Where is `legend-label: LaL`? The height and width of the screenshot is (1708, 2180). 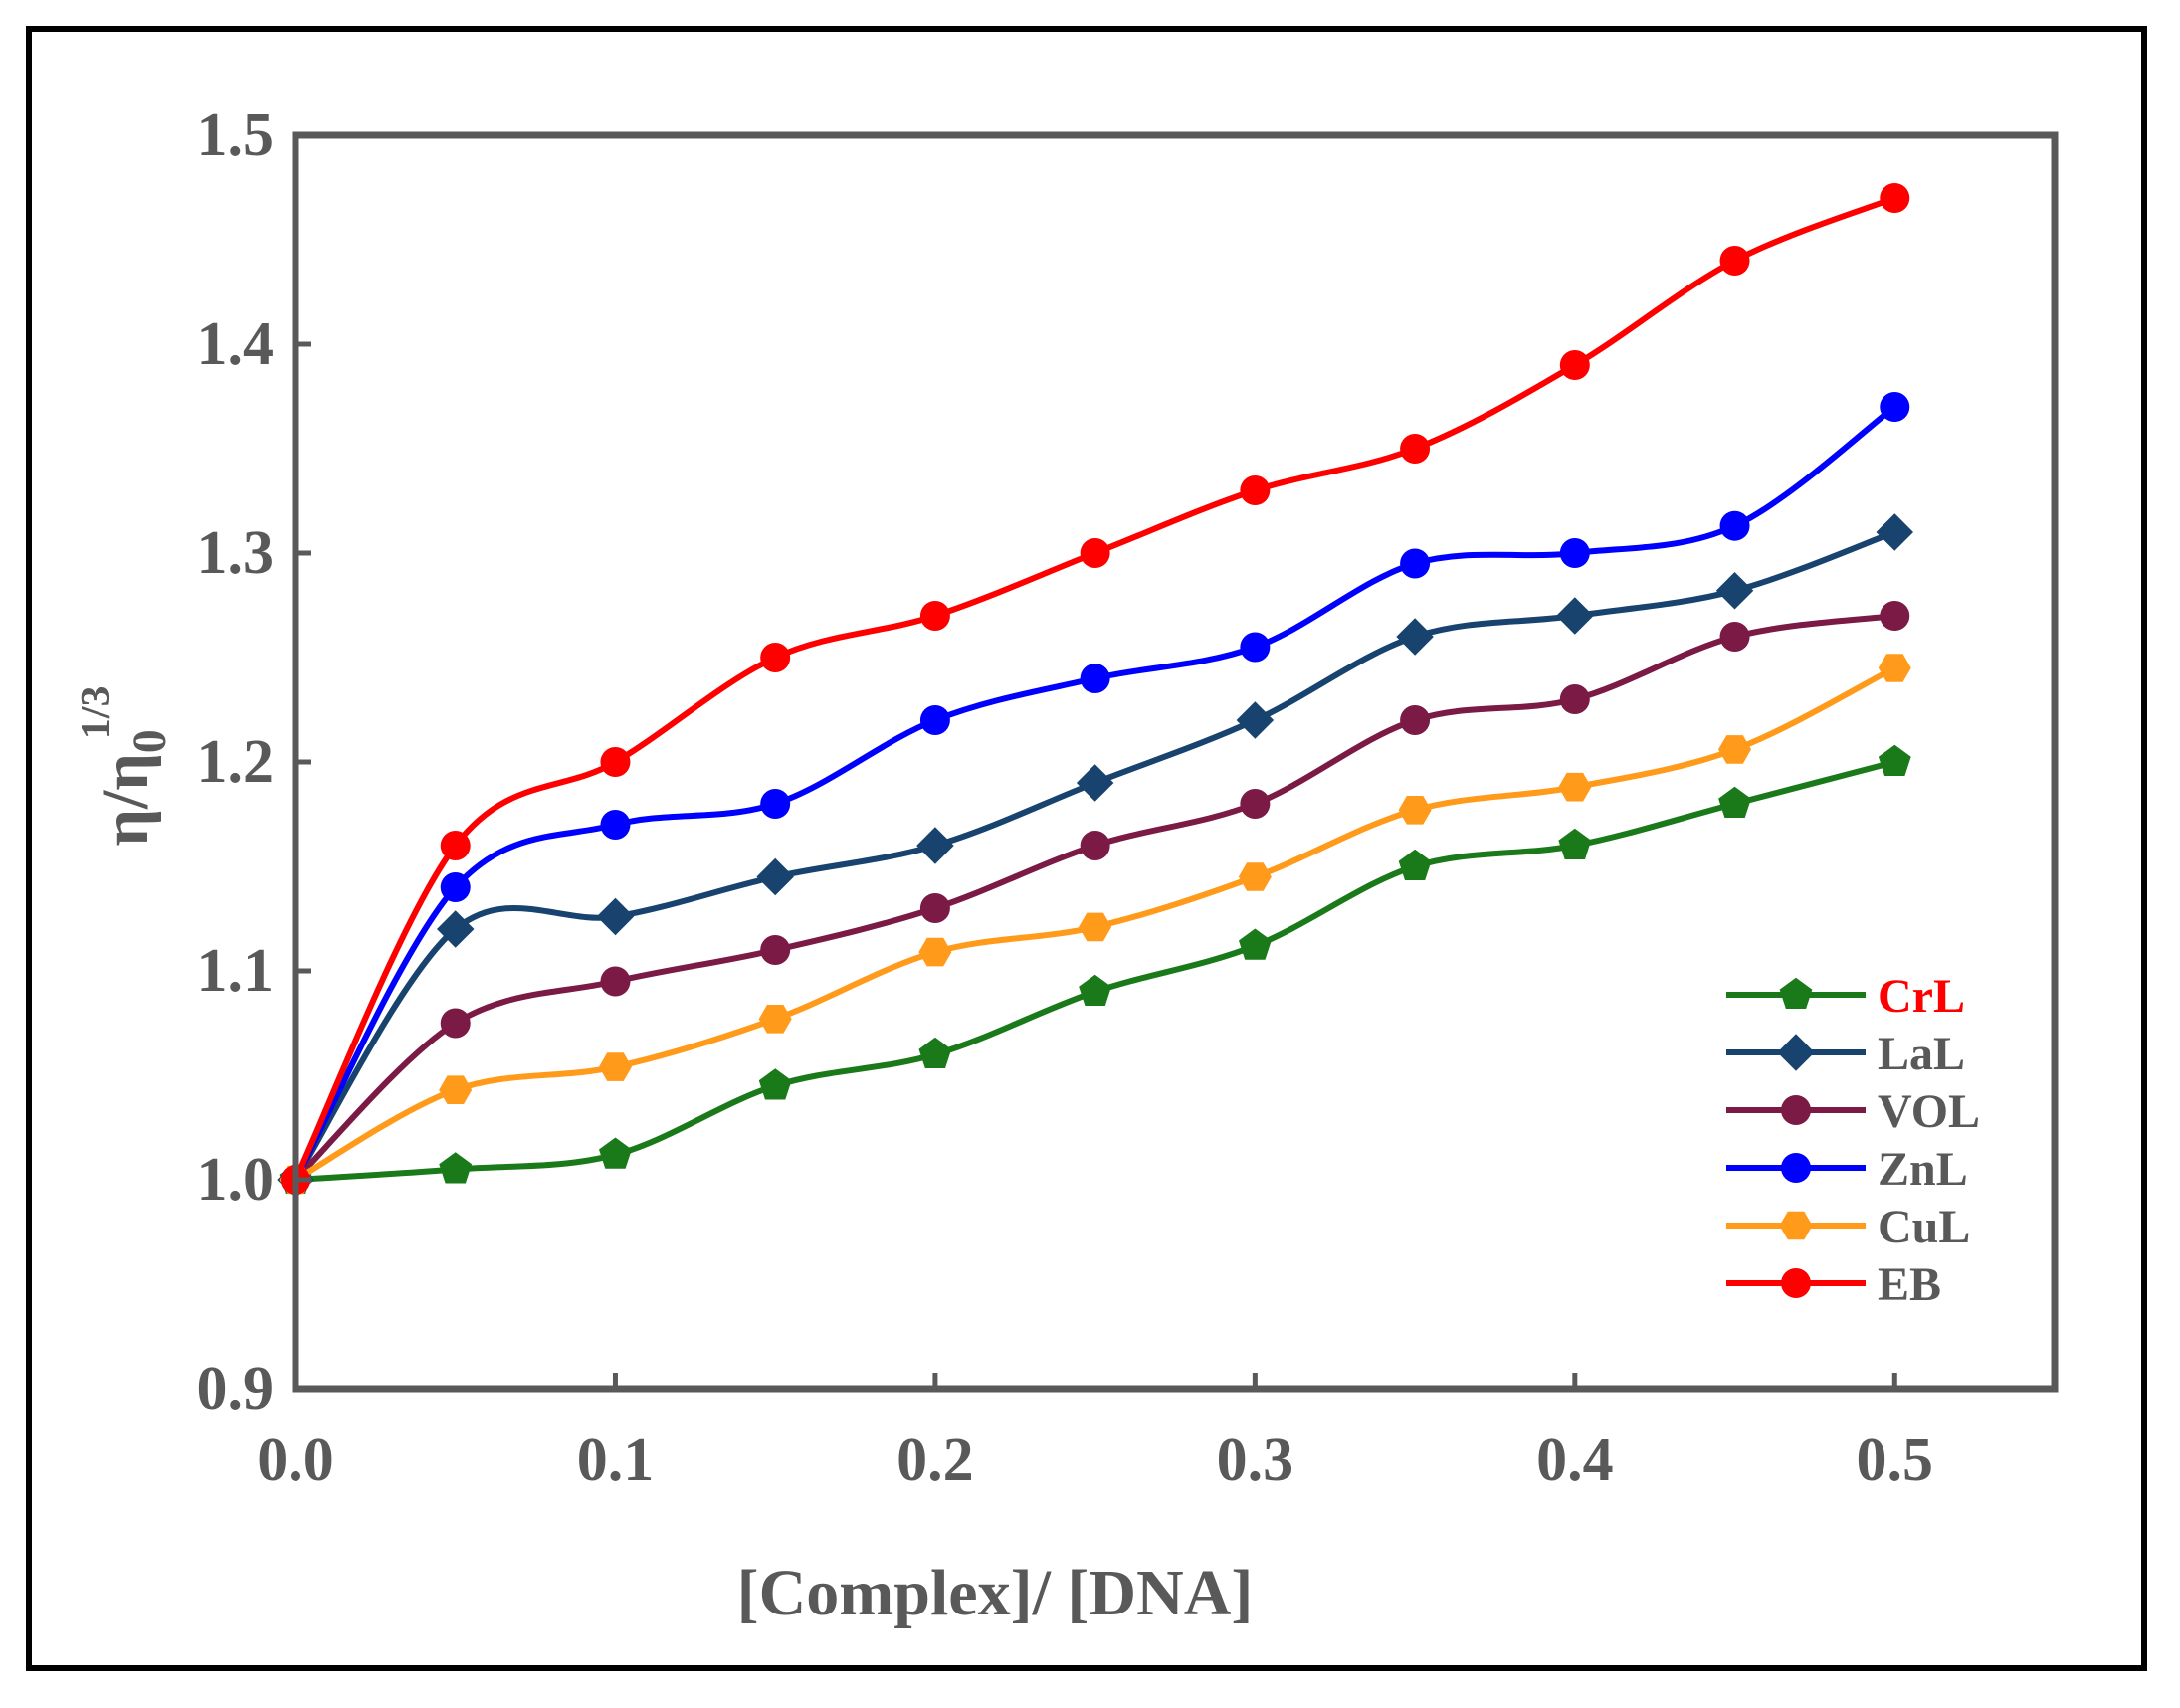 legend-label: LaL is located at coordinates (1921, 1054).